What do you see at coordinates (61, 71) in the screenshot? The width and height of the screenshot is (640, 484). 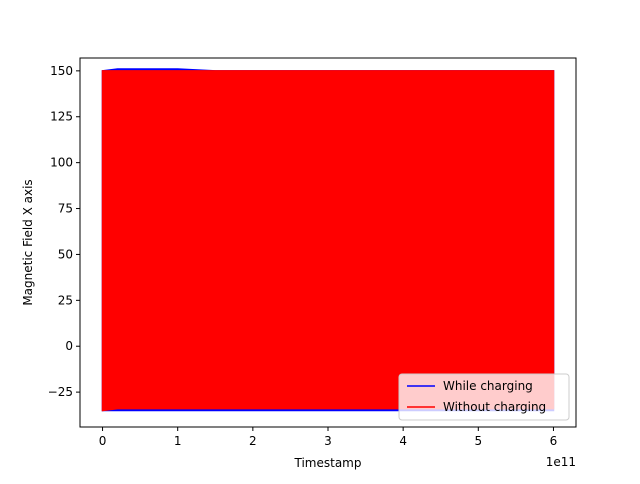 I see `y-tick-label: 150` at bounding box center [61, 71].